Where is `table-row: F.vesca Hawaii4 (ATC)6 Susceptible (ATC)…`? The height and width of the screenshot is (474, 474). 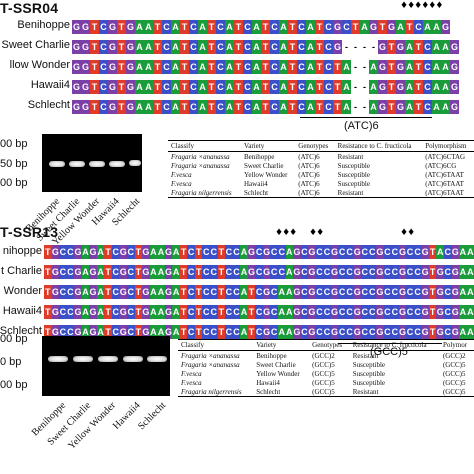
table-row: F.vesca Hawaii4 (ATC)6 Susceptible (ATC)… is located at coordinates (321, 183).